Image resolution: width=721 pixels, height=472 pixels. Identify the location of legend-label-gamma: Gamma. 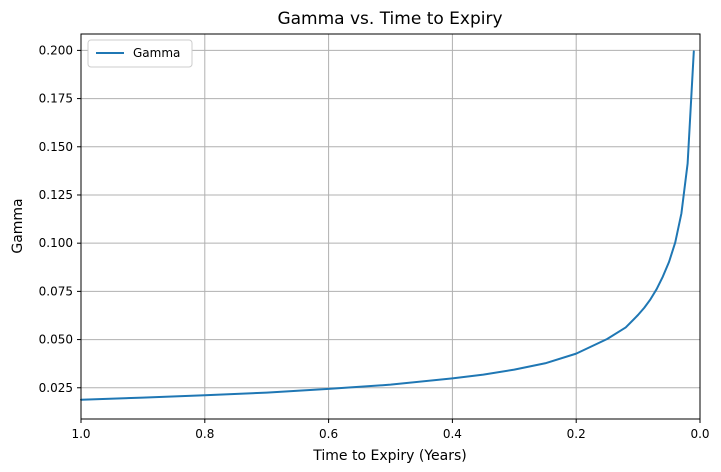
(156, 53).